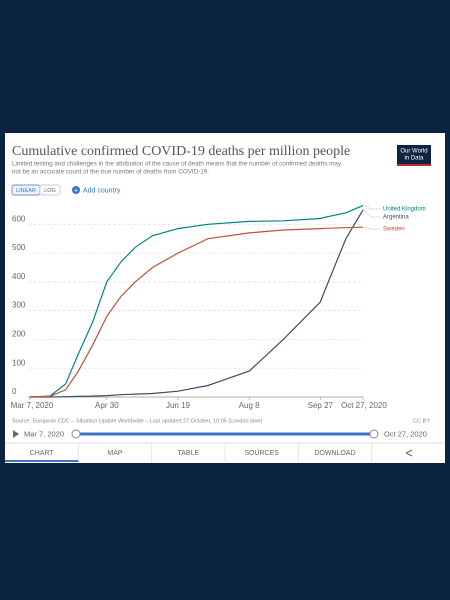 Image resolution: width=450 pixels, height=600 pixels. I want to click on logo-text: Our World, so click(413, 152).